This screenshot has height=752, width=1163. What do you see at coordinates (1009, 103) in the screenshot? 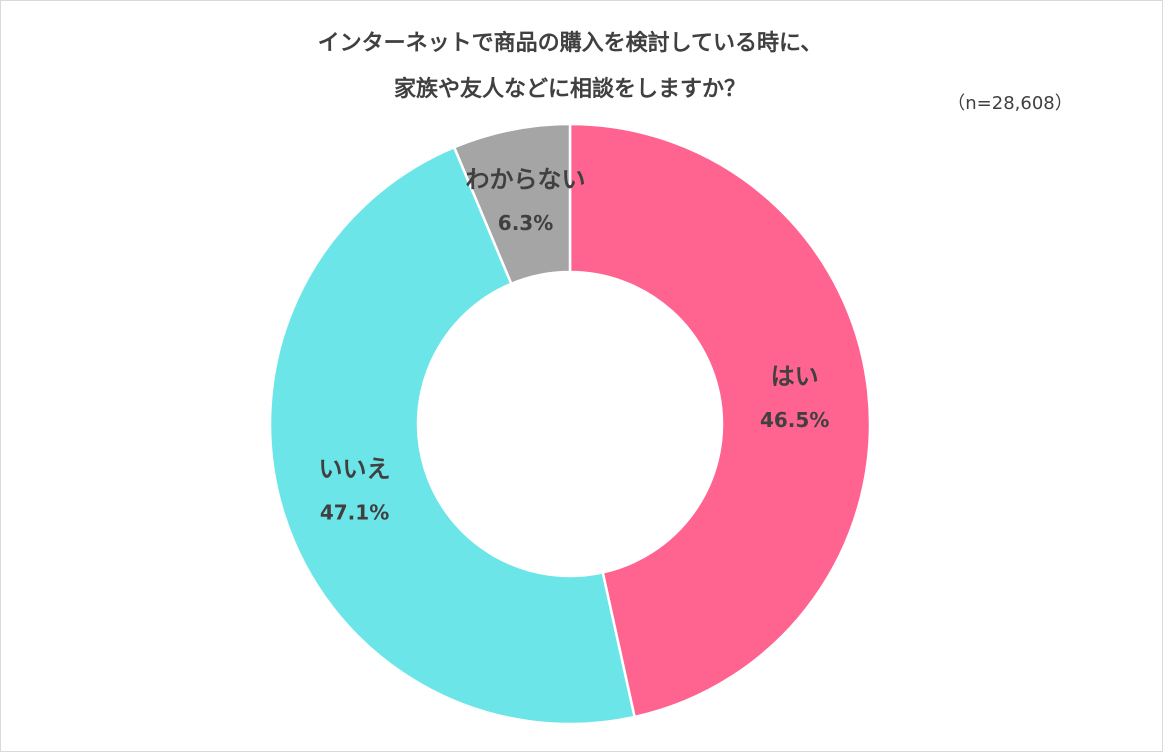
I see `chart-subtitle: （n=28,608）` at bounding box center [1009, 103].